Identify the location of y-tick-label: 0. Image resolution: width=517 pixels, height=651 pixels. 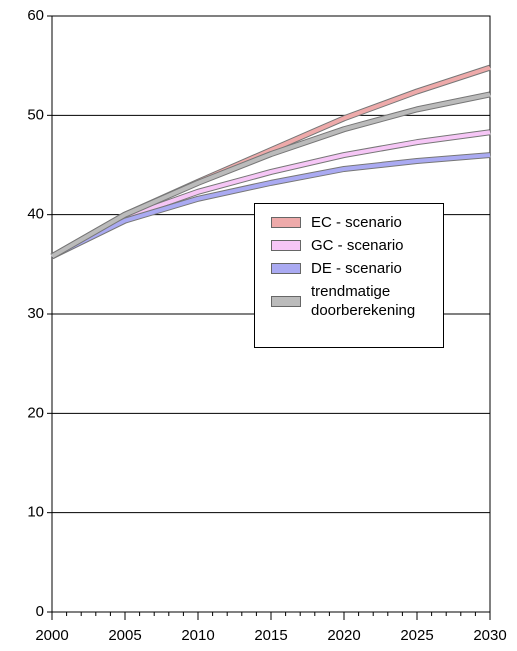
(40, 611).